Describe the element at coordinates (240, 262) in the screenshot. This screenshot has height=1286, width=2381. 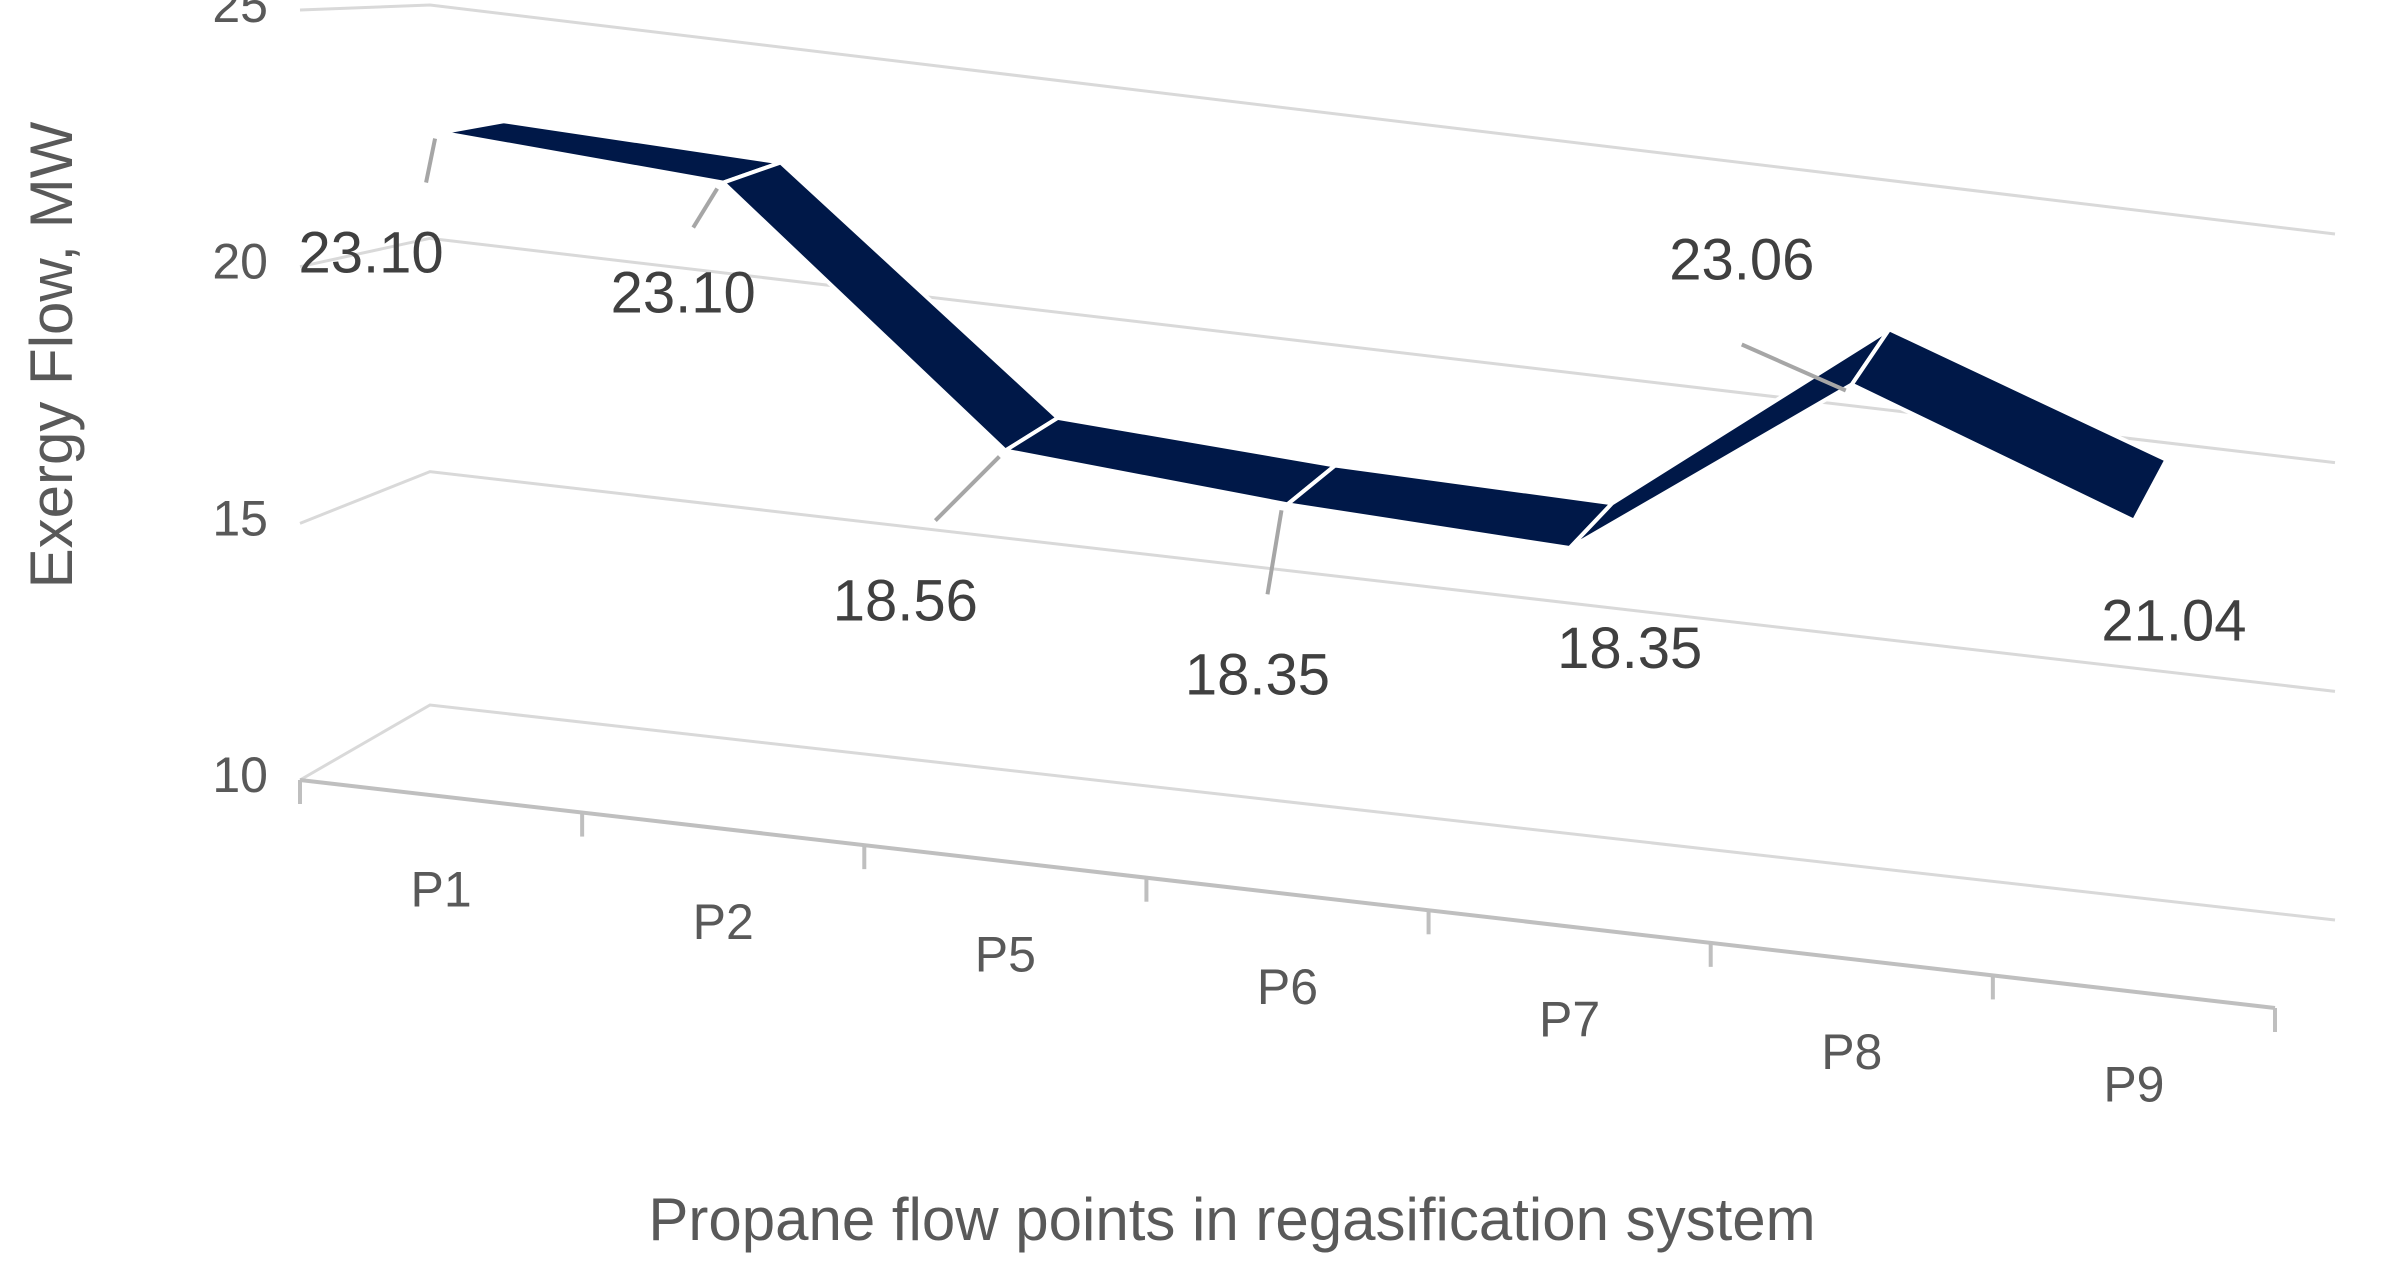
I see `y-tick-label: 20` at that location.